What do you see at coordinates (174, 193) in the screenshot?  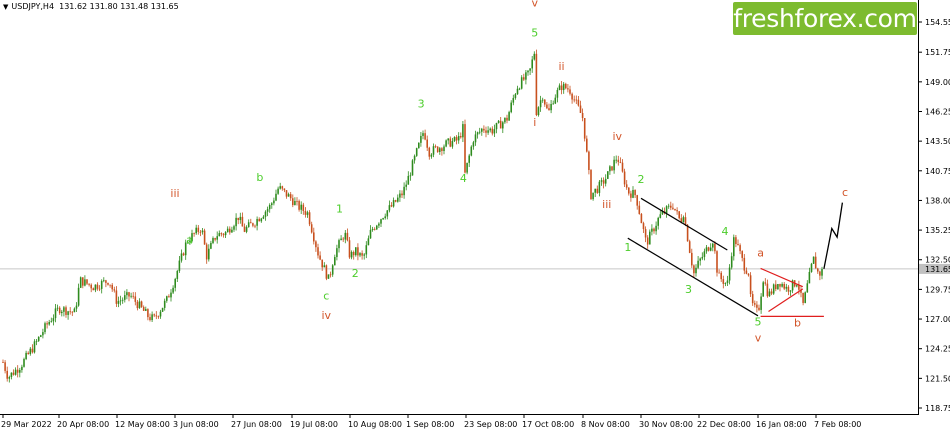 I see `wave-label: iii` at bounding box center [174, 193].